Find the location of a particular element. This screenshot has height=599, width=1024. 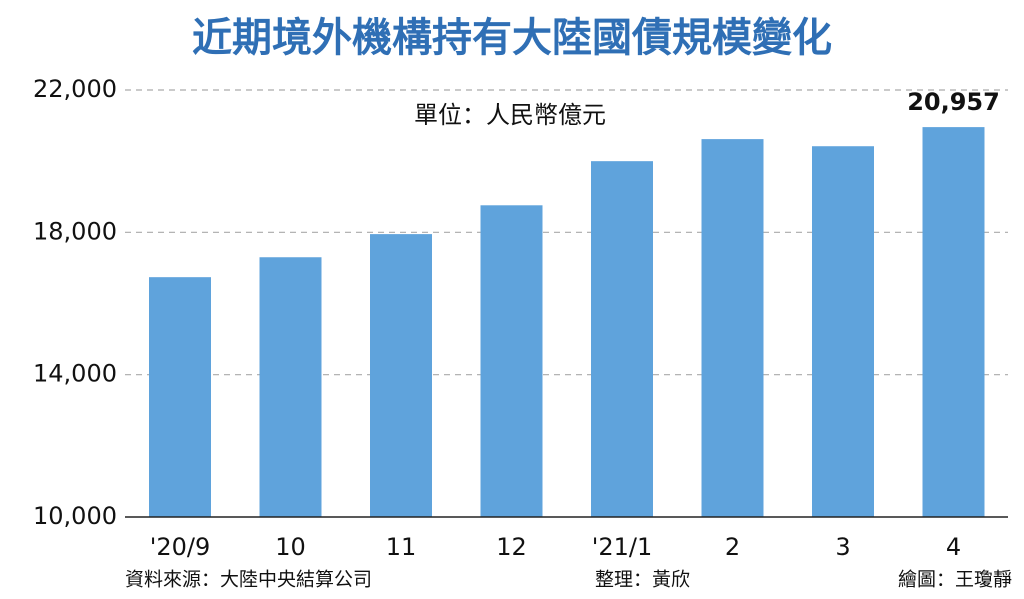

x-tick-label: 10 is located at coordinates (290, 547).